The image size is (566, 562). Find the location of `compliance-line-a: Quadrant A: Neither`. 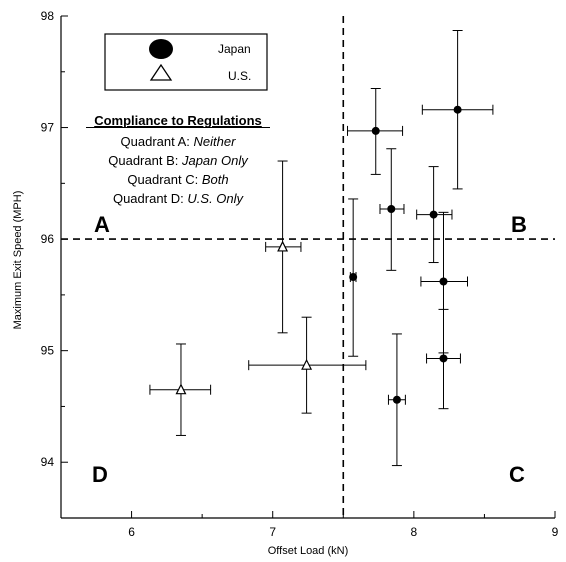

compliance-line-a: Quadrant A: Neither is located at coordinates (179, 141).